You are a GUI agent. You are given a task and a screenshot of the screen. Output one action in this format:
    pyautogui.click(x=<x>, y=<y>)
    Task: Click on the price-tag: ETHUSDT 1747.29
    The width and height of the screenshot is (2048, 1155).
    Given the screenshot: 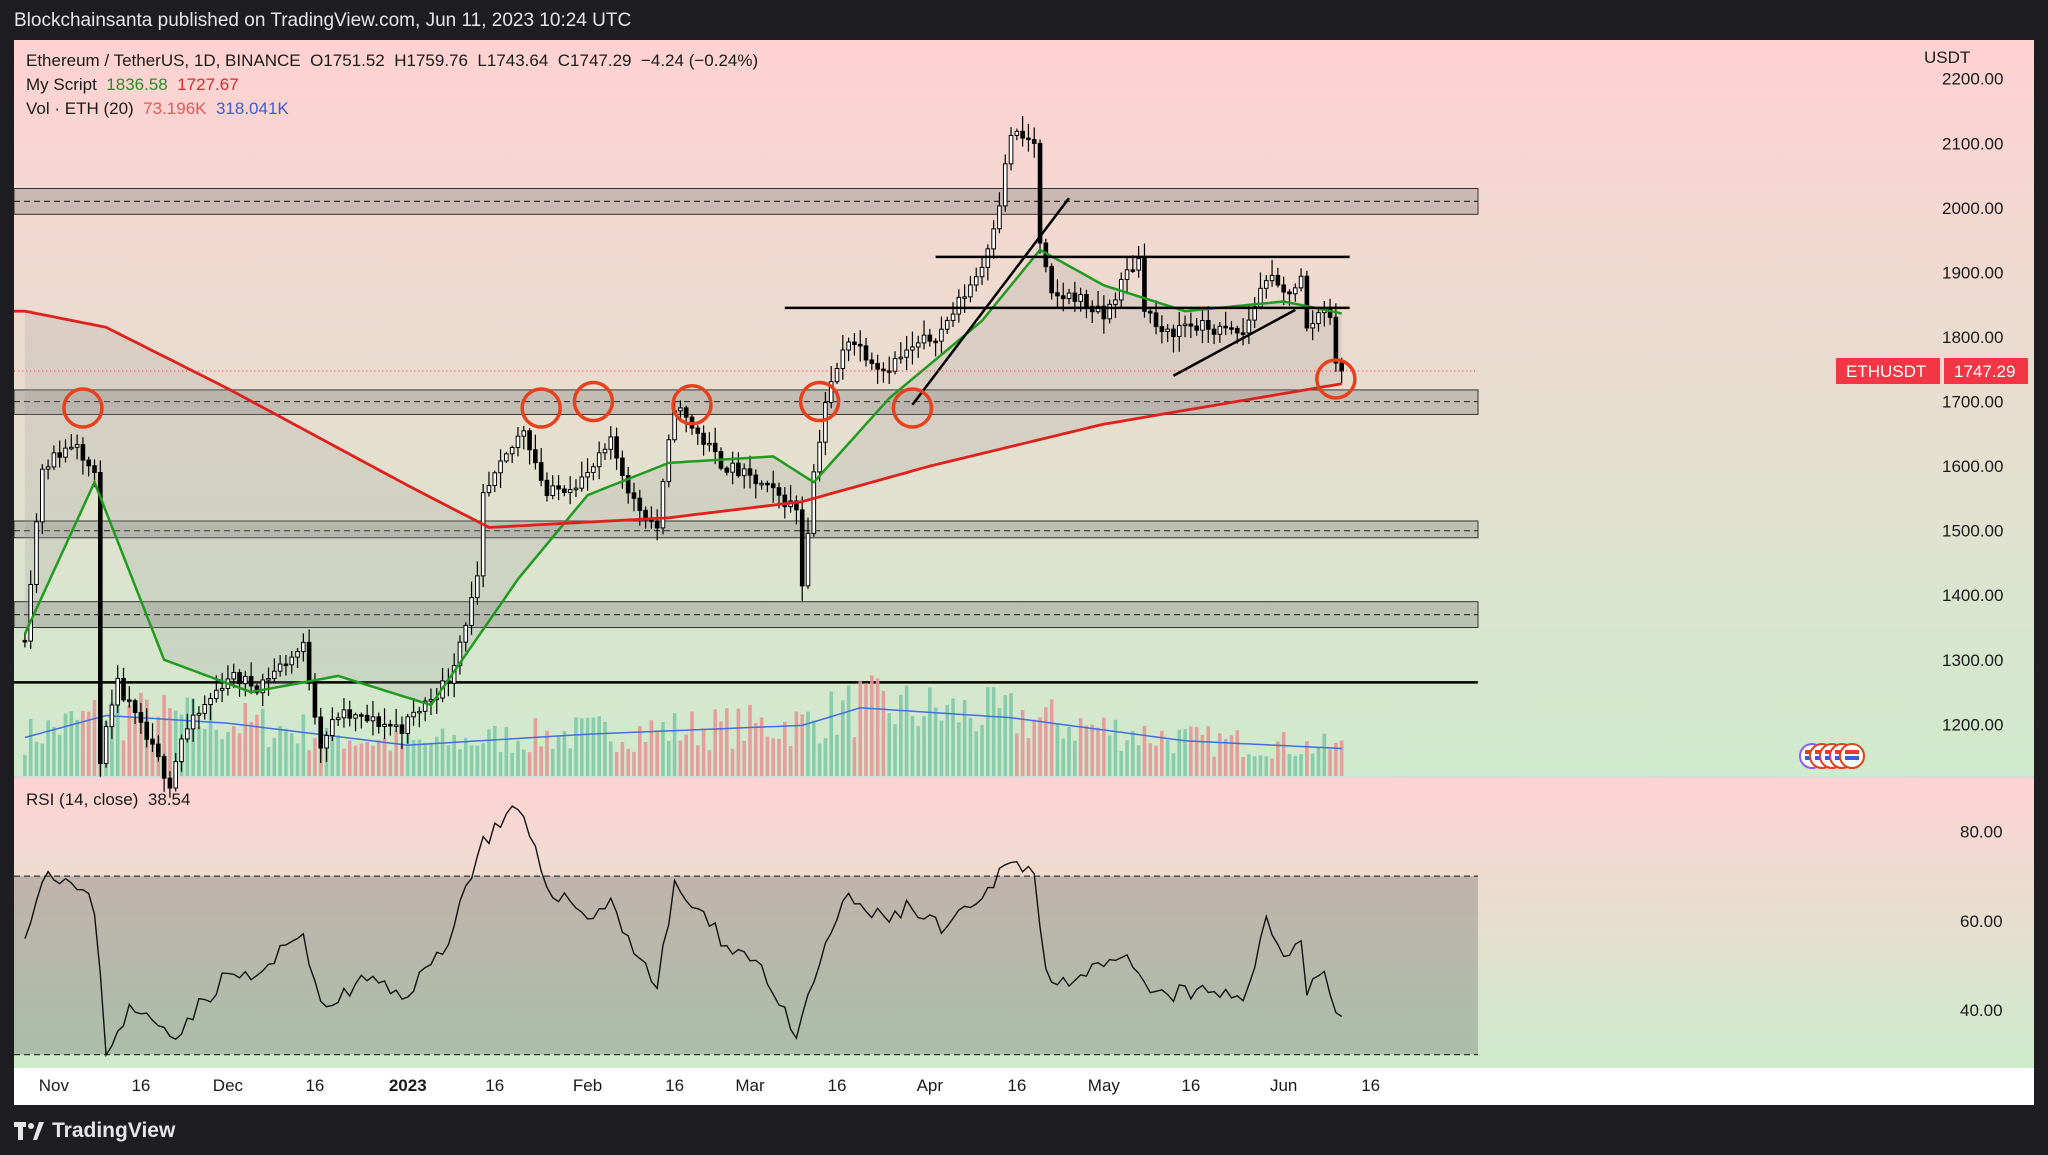 What is the action you would take?
    pyautogui.click(x=1932, y=371)
    